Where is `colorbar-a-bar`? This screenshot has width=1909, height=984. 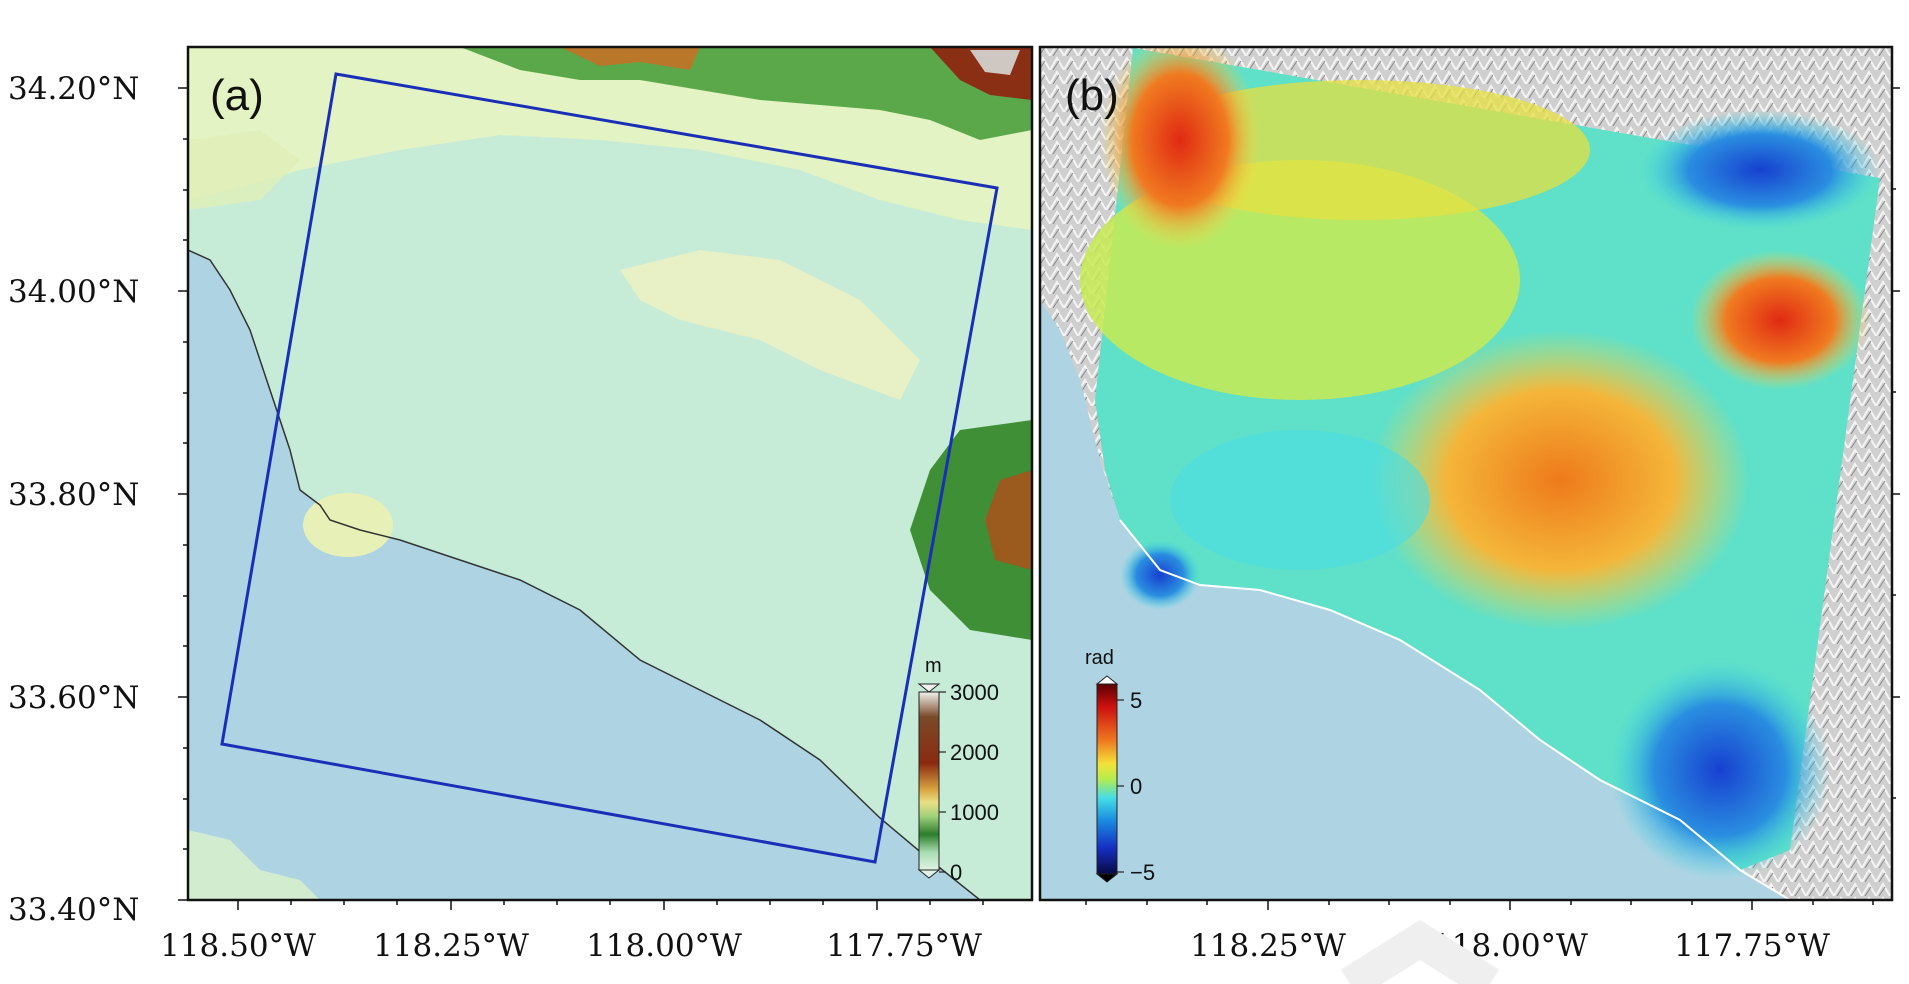
colorbar-a-bar is located at coordinates (929, 781).